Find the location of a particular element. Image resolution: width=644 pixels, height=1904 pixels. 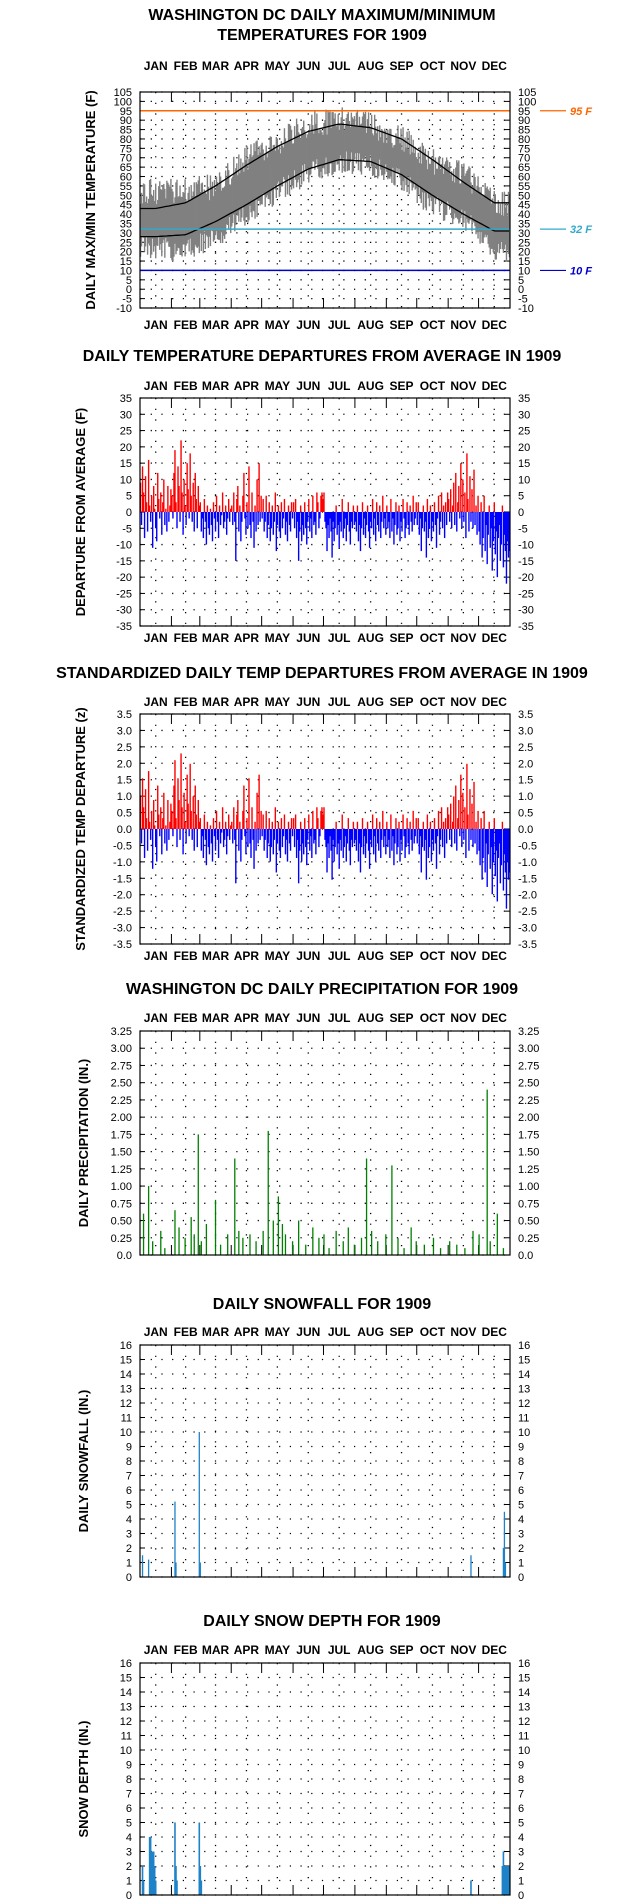

y-tick-label-right: -3.0 is located at coordinates (527, 929).